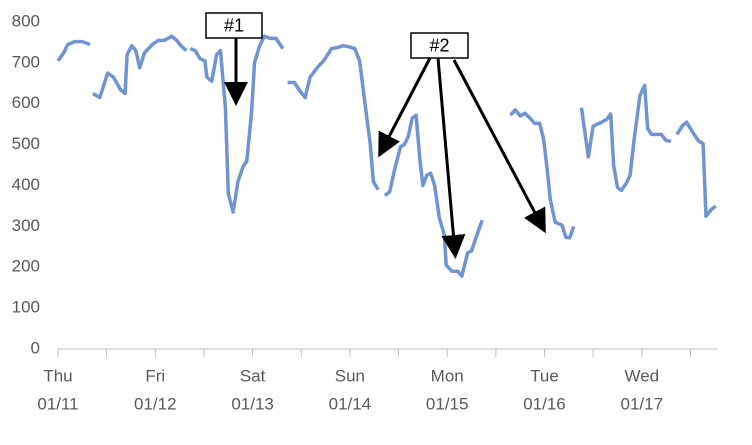  What do you see at coordinates (26, 307) in the screenshot?
I see `y-tick-label: 100` at bounding box center [26, 307].